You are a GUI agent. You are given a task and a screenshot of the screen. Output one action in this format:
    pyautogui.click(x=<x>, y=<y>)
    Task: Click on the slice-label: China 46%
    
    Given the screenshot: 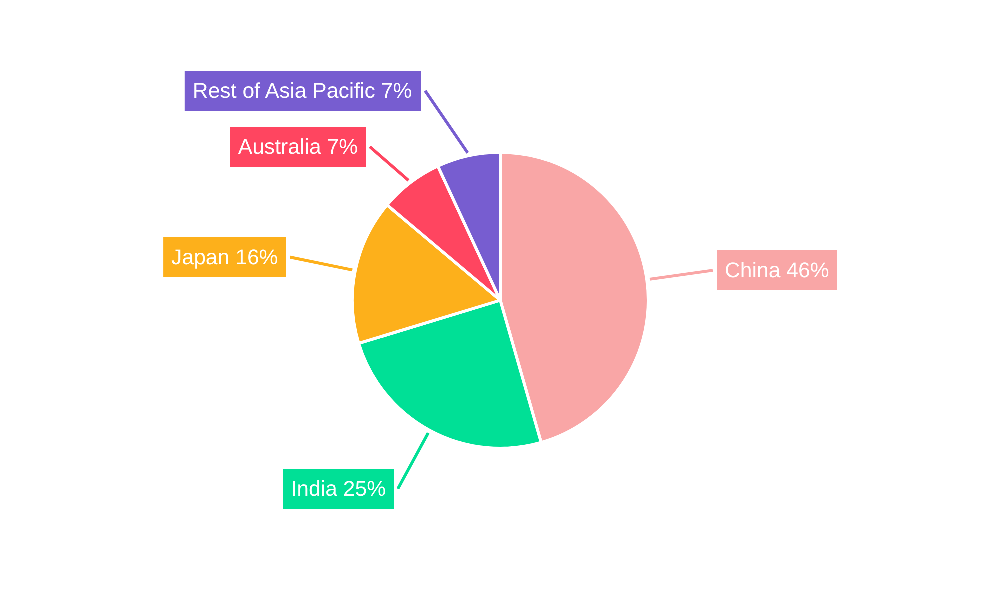 What is the action you would take?
    pyautogui.click(x=777, y=270)
    